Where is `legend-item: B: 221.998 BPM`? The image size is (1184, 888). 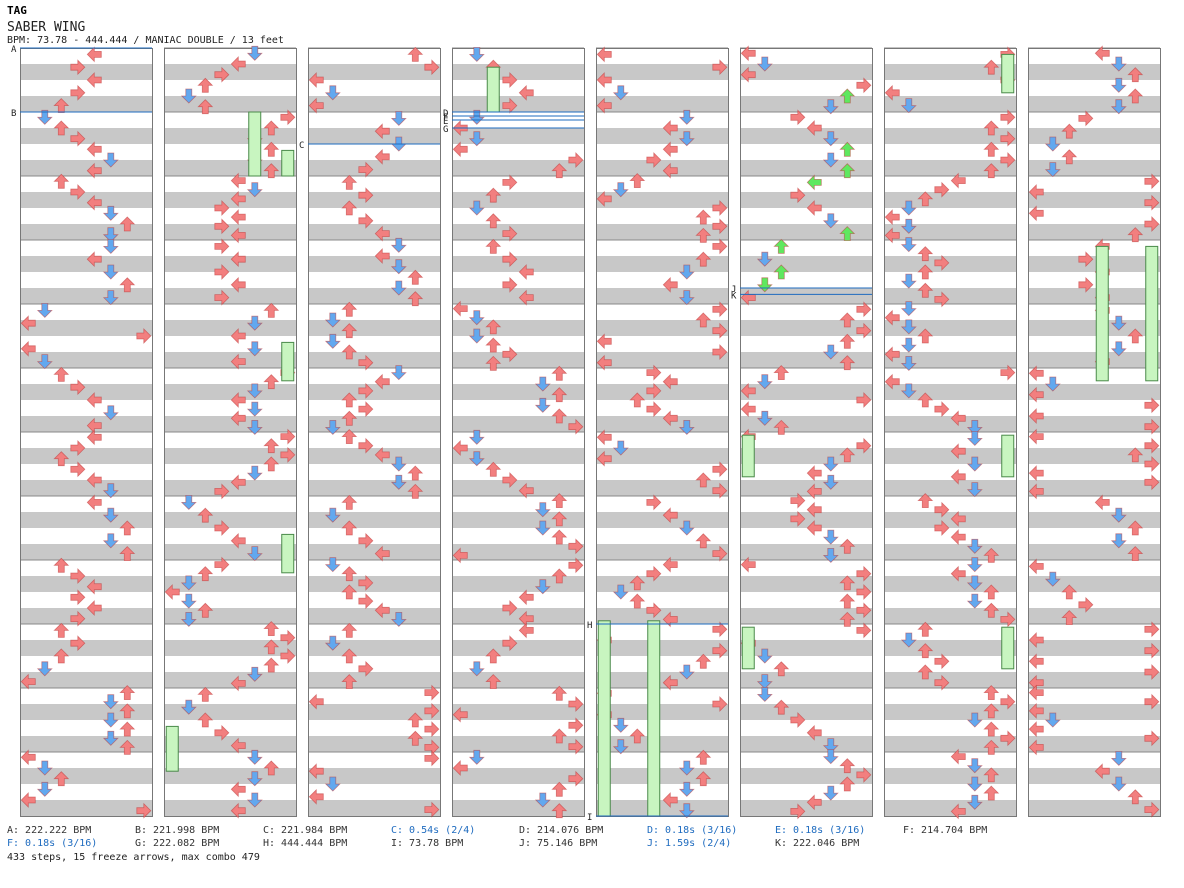
legend-item: B: 221.998 BPM is located at coordinates (177, 830).